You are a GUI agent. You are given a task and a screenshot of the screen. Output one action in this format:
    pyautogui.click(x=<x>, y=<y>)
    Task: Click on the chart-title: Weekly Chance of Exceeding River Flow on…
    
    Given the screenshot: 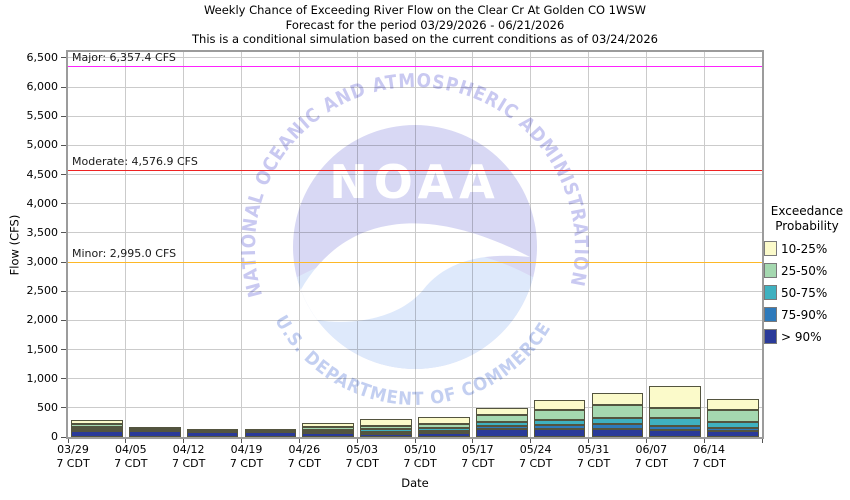 What is the action you would take?
    pyautogui.click(x=425, y=10)
    